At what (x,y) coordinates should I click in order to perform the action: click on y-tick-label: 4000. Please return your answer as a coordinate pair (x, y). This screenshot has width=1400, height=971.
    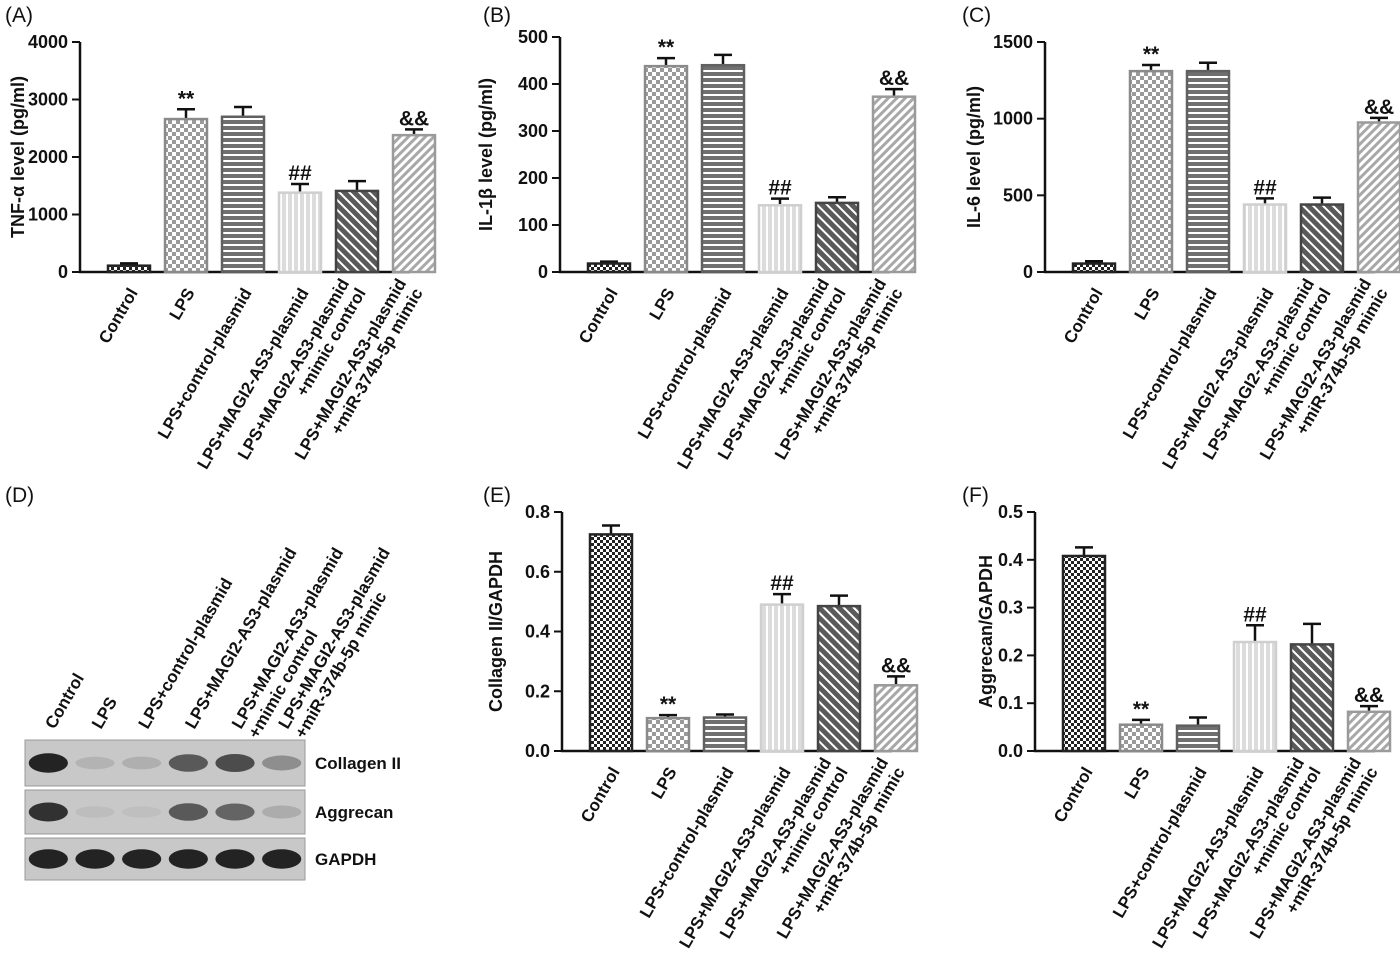
    Looking at the image, I should click on (48, 42).